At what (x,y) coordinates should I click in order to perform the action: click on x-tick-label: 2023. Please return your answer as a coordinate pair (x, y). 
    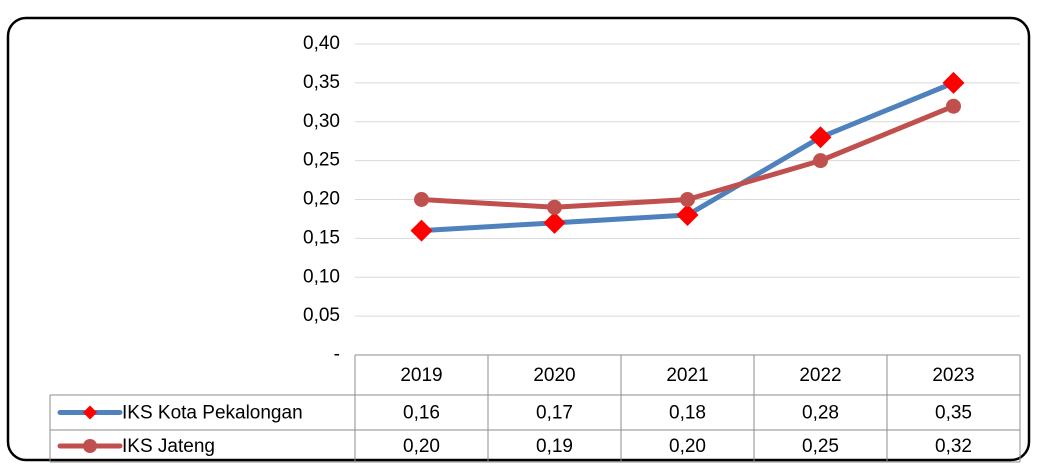
    Looking at the image, I should click on (953, 375).